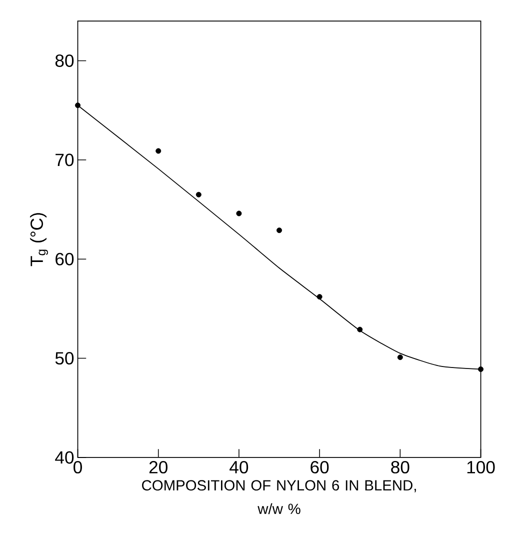 The image size is (505, 545). What do you see at coordinates (279, 497) in the screenshot?
I see `x-axis-title: COMPOSITION OF NYLON 6 IN BLEND, w/w %` at bounding box center [279, 497].